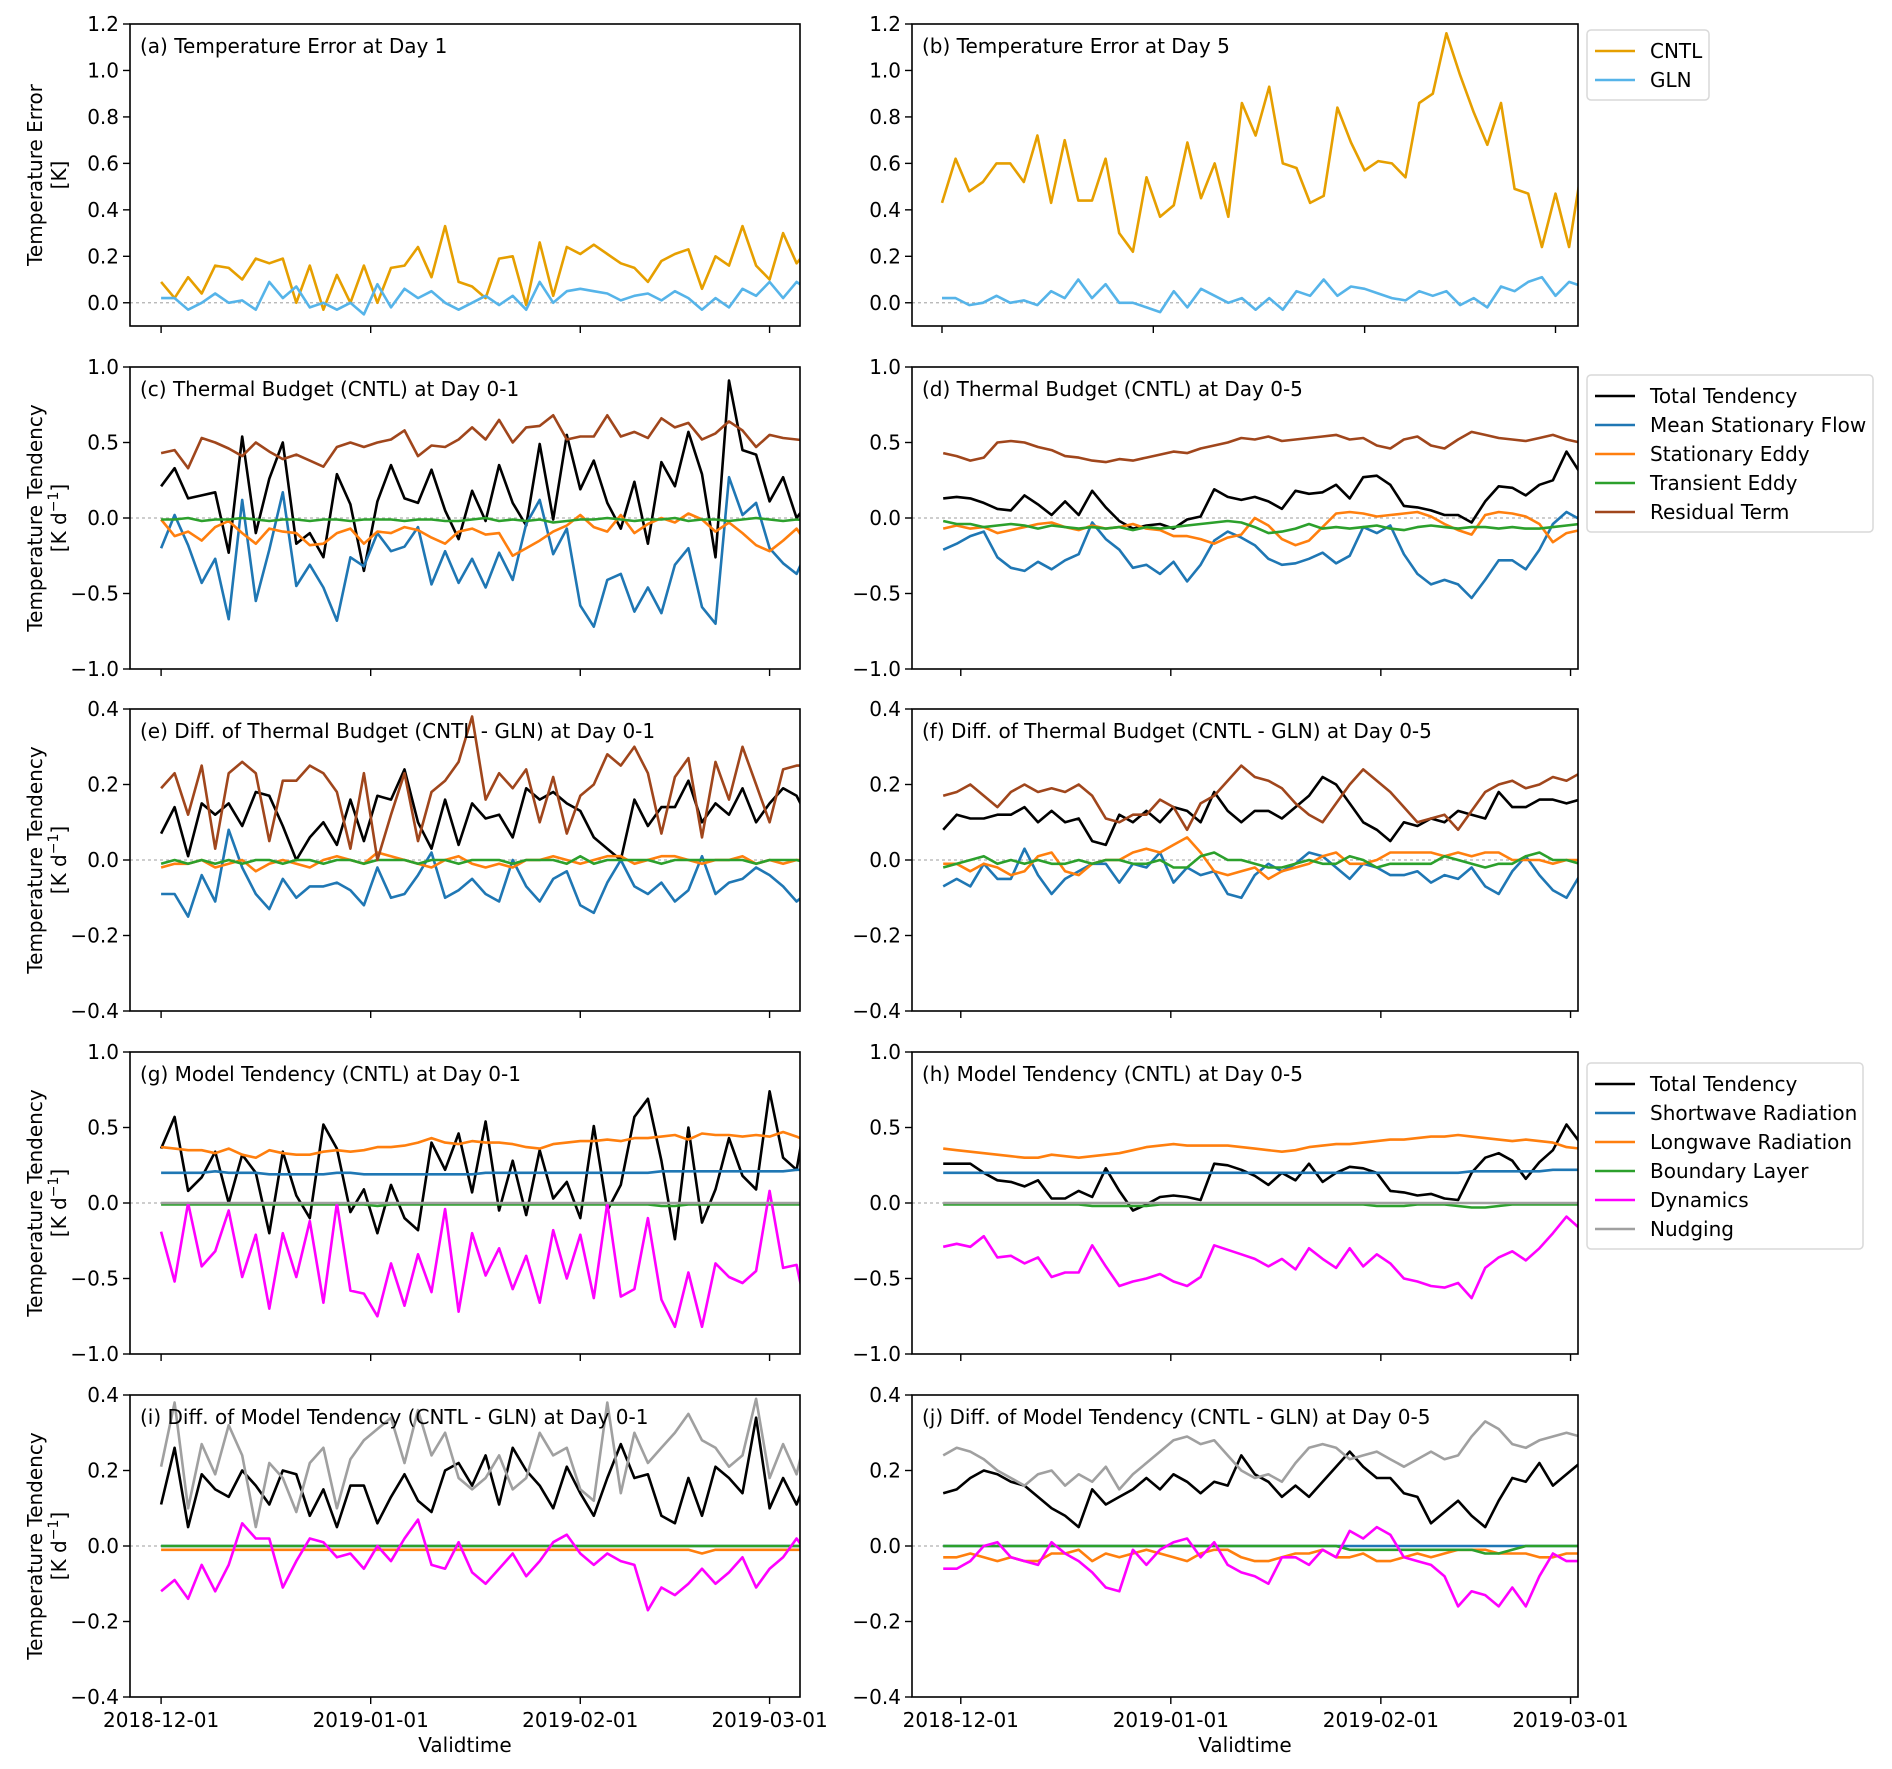  What do you see at coordinates (1730, 425) in the screenshot?
I see `legend-item: Mean Stationary Flow` at bounding box center [1730, 425].